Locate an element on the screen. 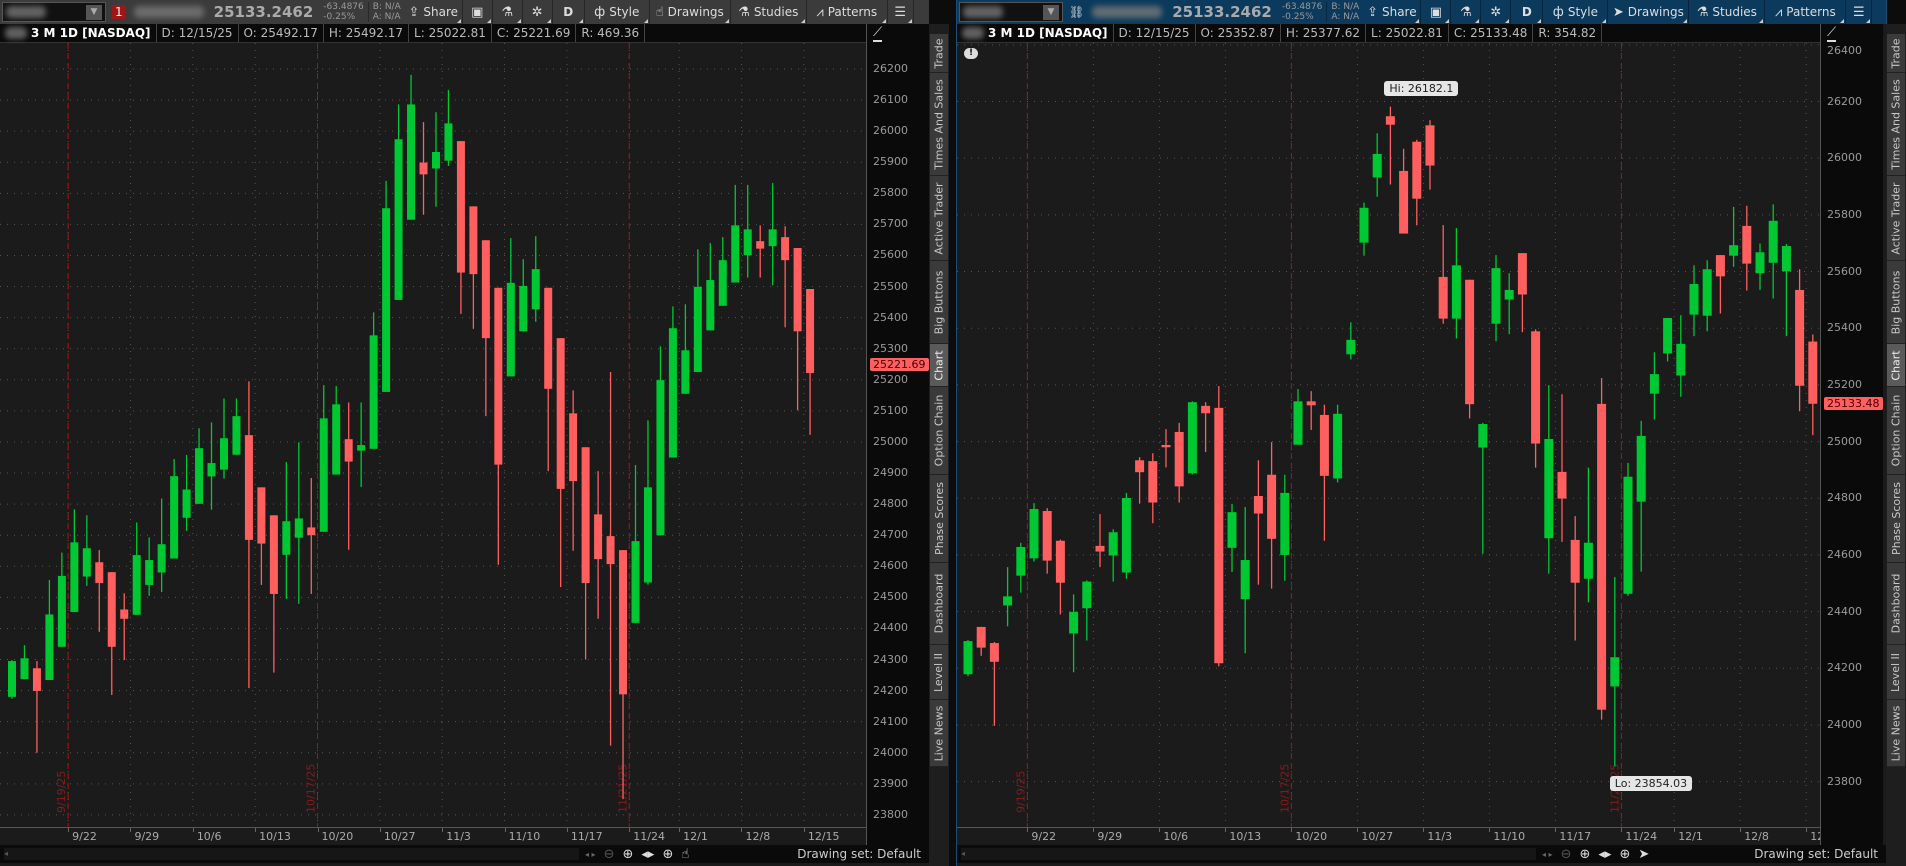 The image size is (1906, 866). sidebar-tab-active-trader: Active Trader is located at coordinates (939, 218).